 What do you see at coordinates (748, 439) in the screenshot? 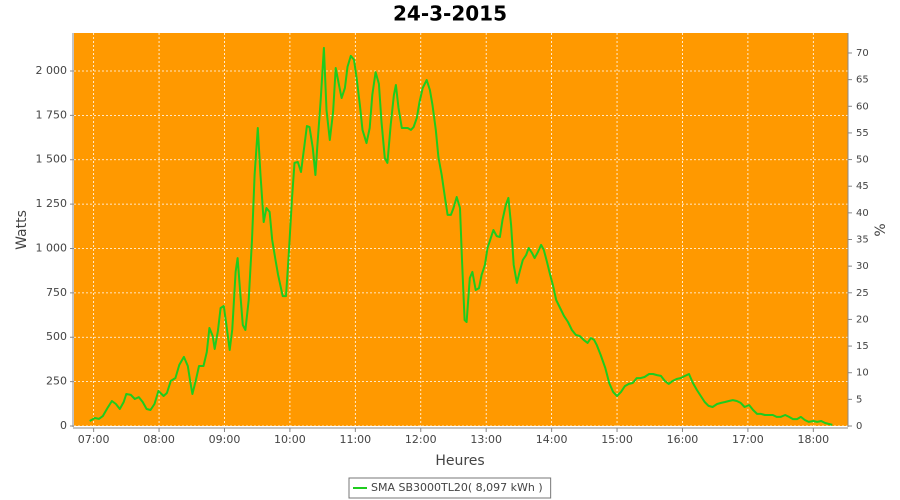
I see `x-tick-label: 17:00` at bounding box center [748, 439].